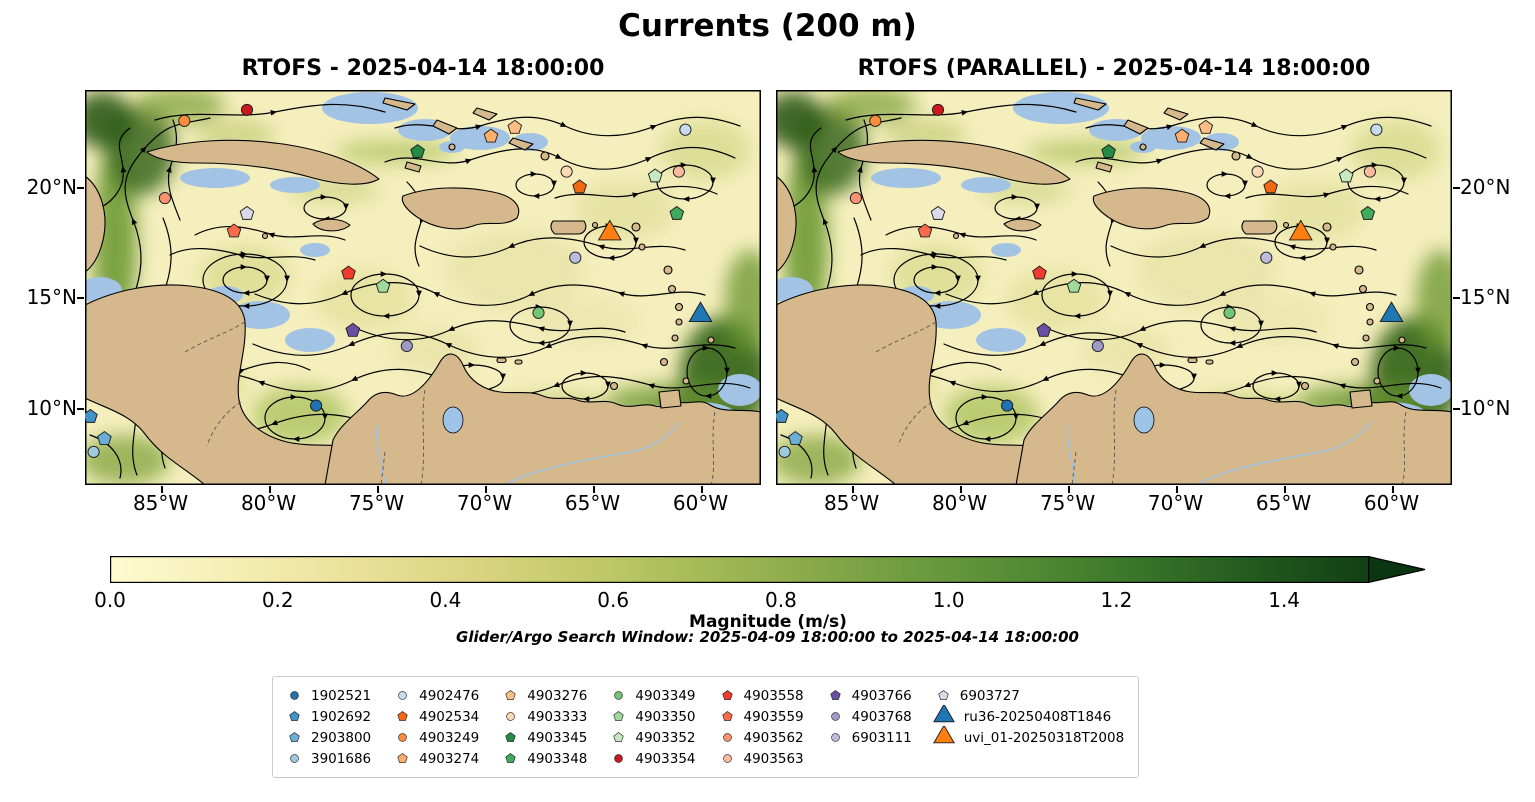 Image resolution: width=1535 pixels, height=802 pixels. Describe the element at coordinates (110, 600) in the screenshot. I see `colorbar-tick-label: 0.0` at that location.